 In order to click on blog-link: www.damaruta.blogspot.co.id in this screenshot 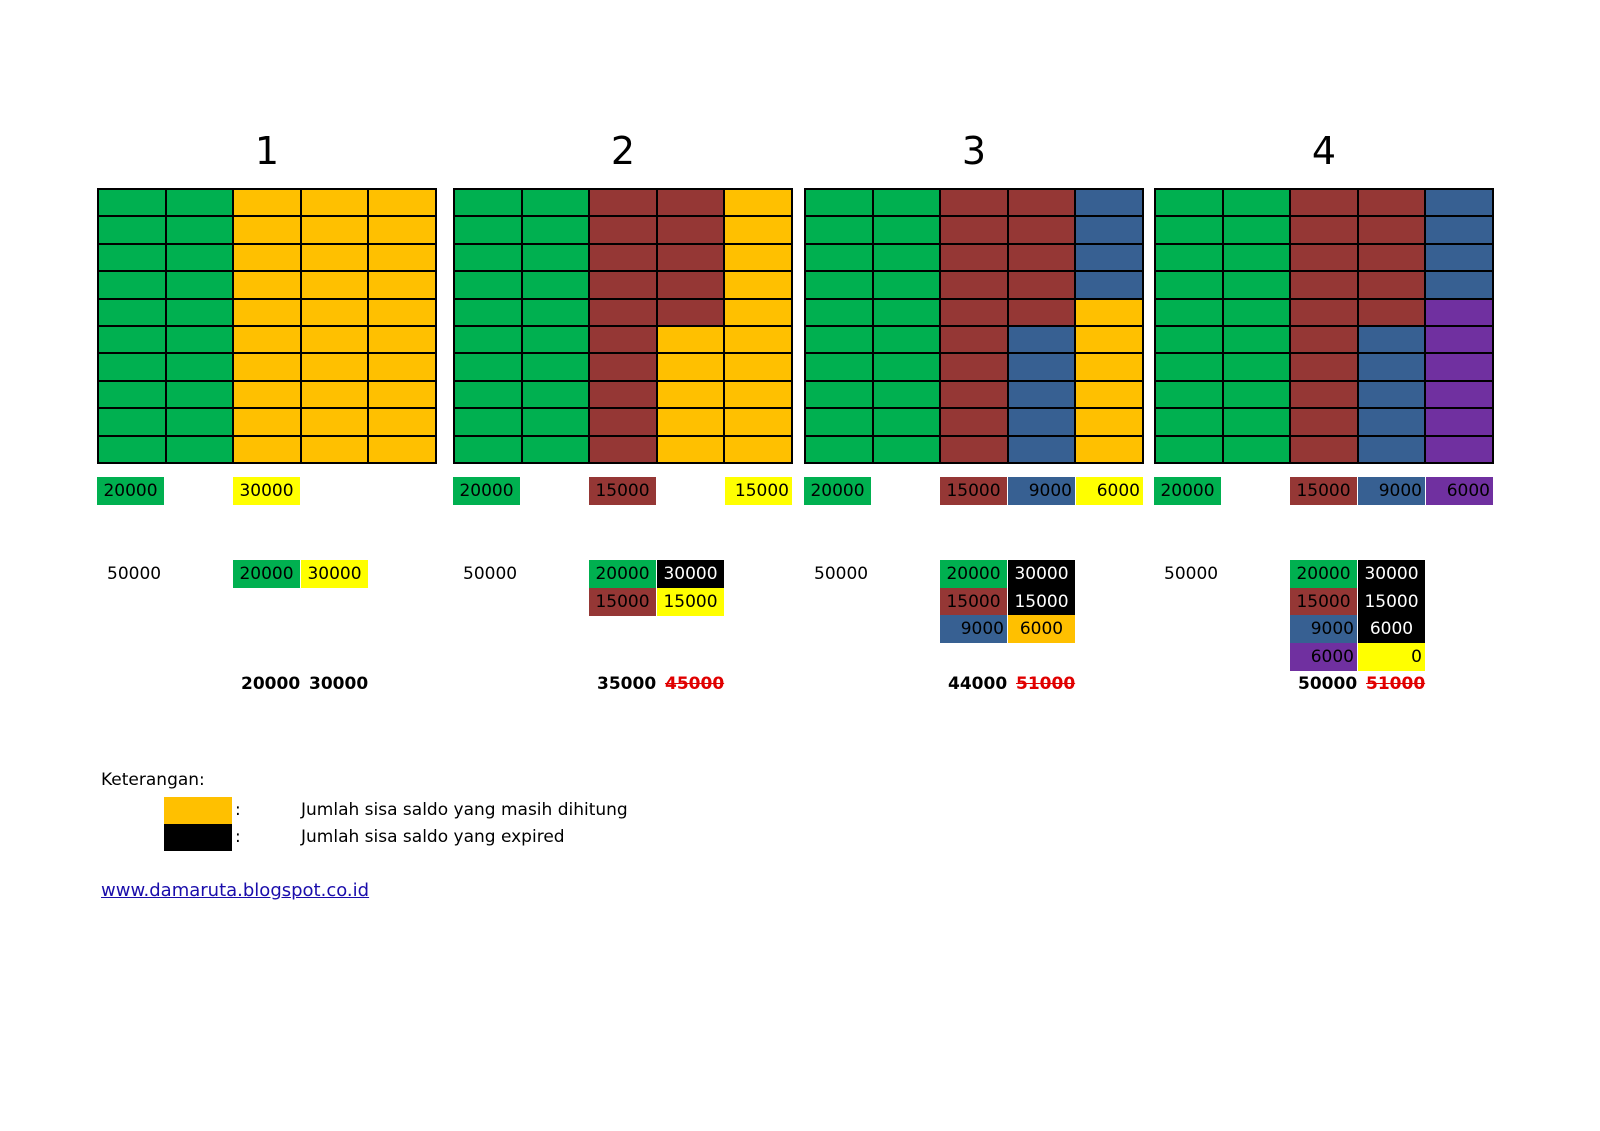, I will do `click(235, 890)`.